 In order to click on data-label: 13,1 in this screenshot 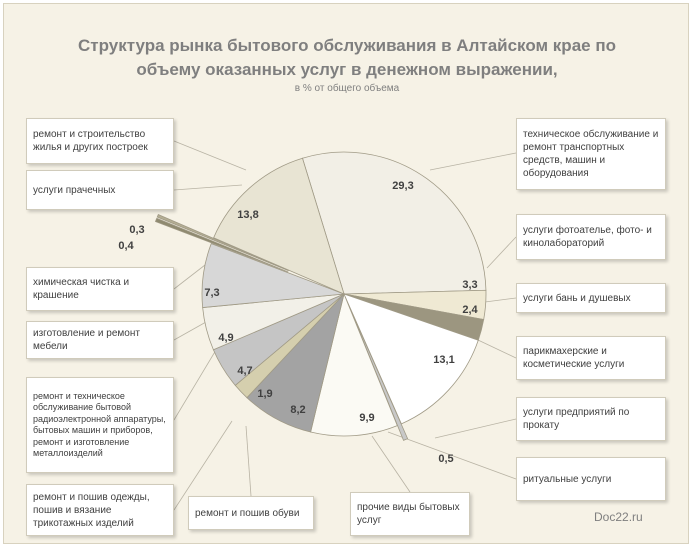, I will do `click(443, 360)`.